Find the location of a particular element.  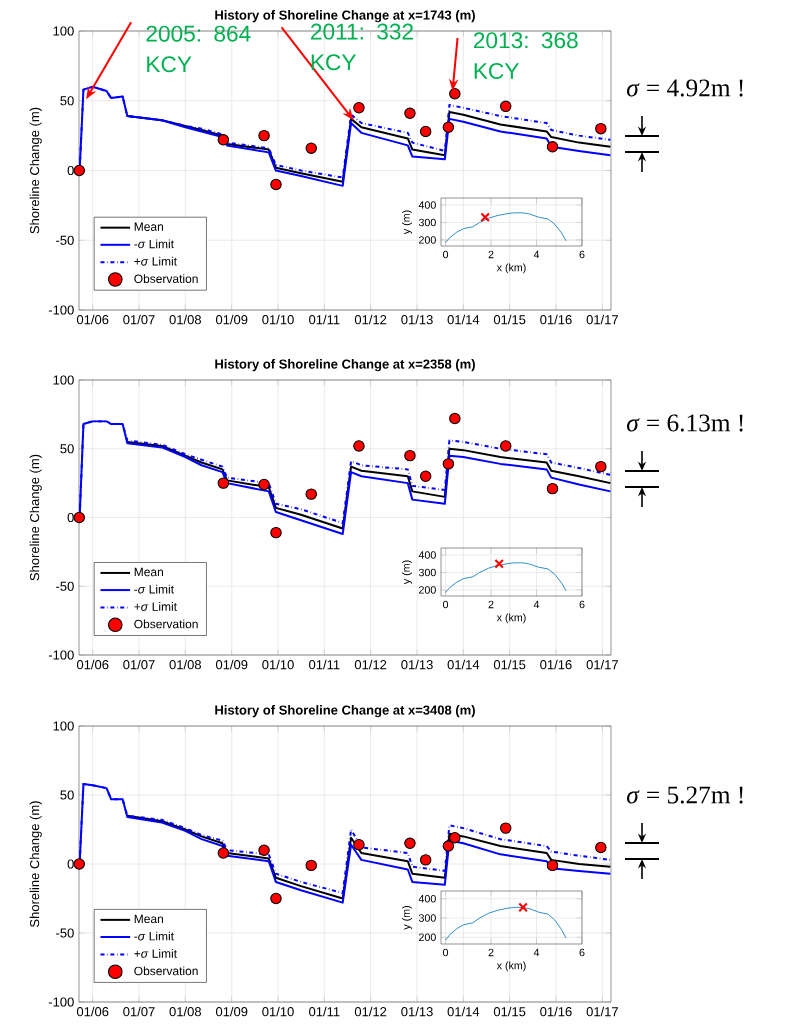

legend-label: -σ Limit is located at coordinates (154, 589).